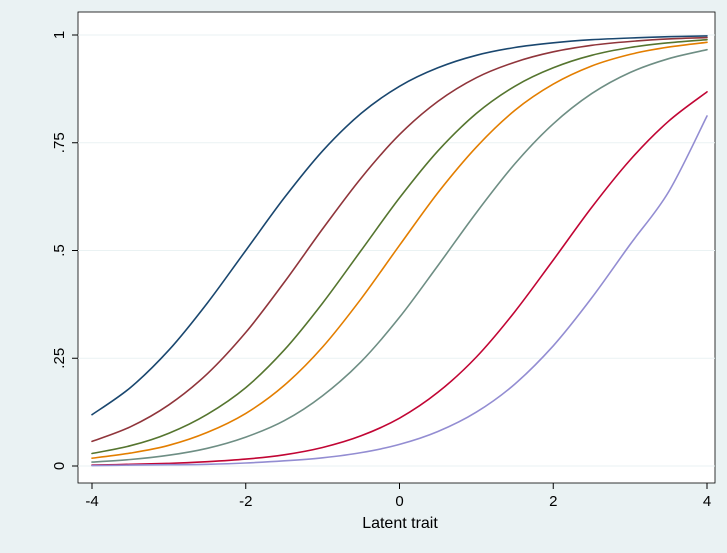 The image size is (727, 553). I want to click on y-tick-label: .5, so click(59, 250).